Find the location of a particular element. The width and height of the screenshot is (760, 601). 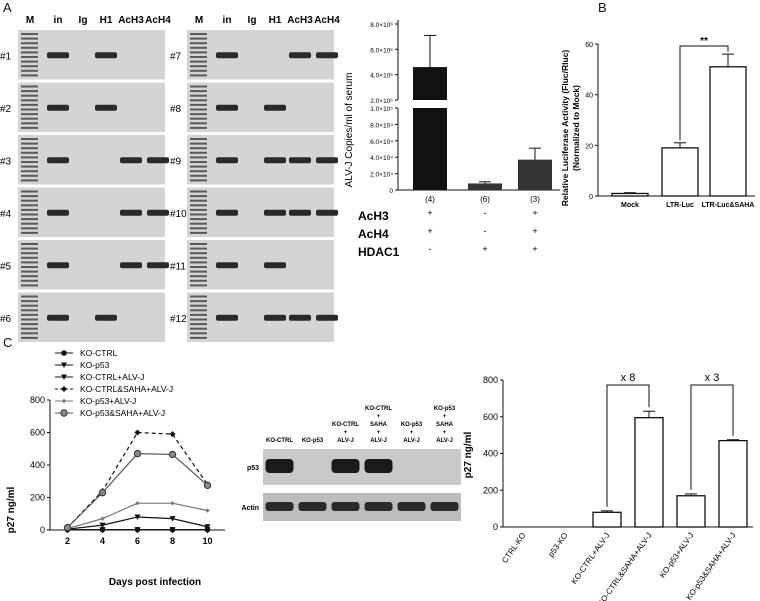

wb-lane-label: ALV-J is located at coordinates (444, 441).